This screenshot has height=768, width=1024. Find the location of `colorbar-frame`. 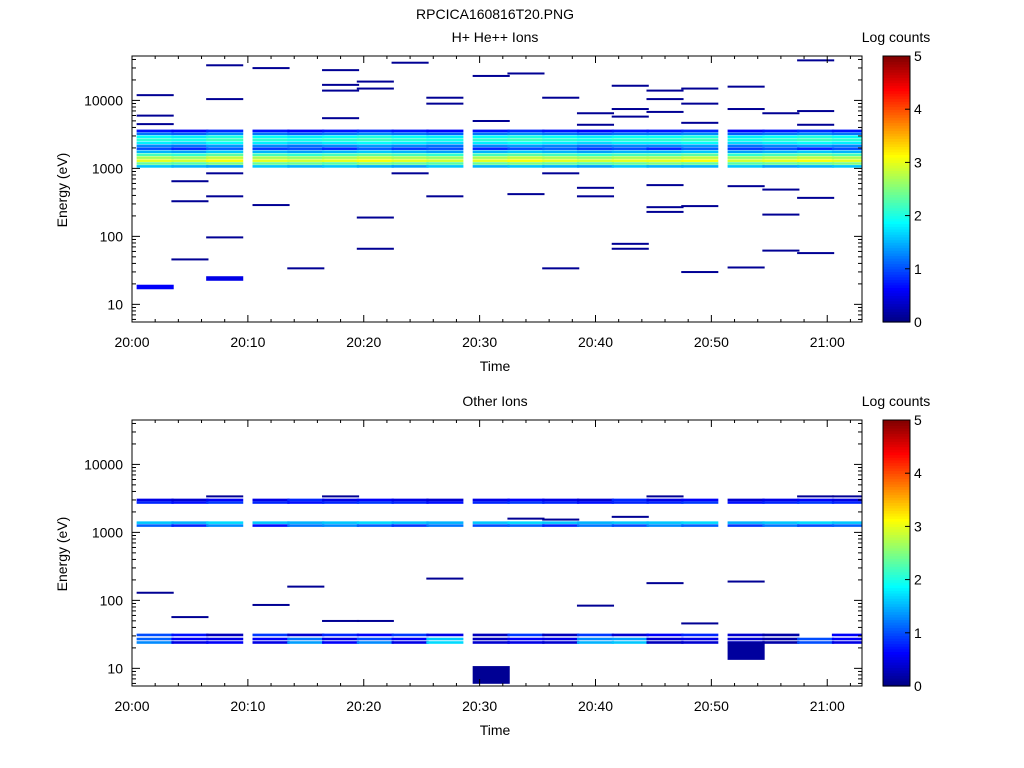

colorbar-frame is located at coordinates (896, 189).